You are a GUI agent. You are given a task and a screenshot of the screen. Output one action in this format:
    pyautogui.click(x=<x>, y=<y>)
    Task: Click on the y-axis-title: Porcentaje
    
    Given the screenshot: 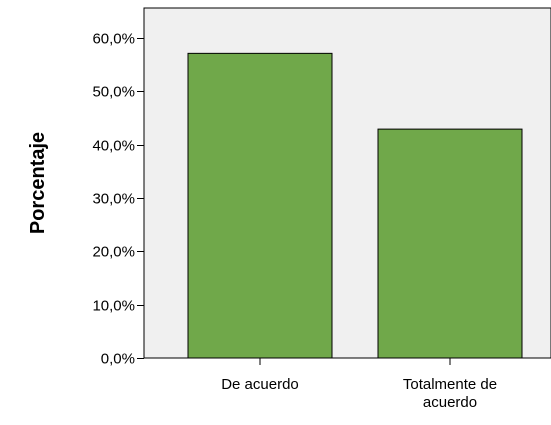 What is the action you would take?
    pyautogui.click(x=38, y=183)
    